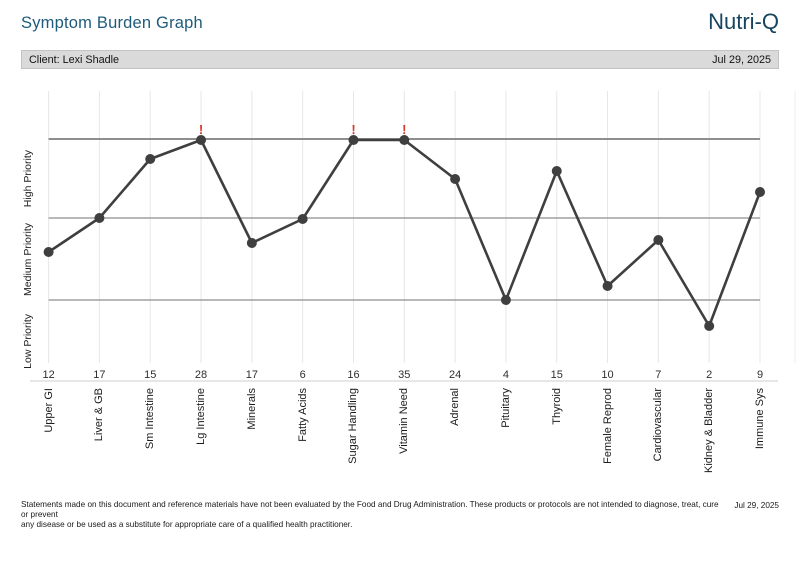 This screenshot has width=800, height=566. What do you see at coordinates (455, 375) in the screenshot?
I see `x-axis-value: 24` at bounding box center [455, 375].